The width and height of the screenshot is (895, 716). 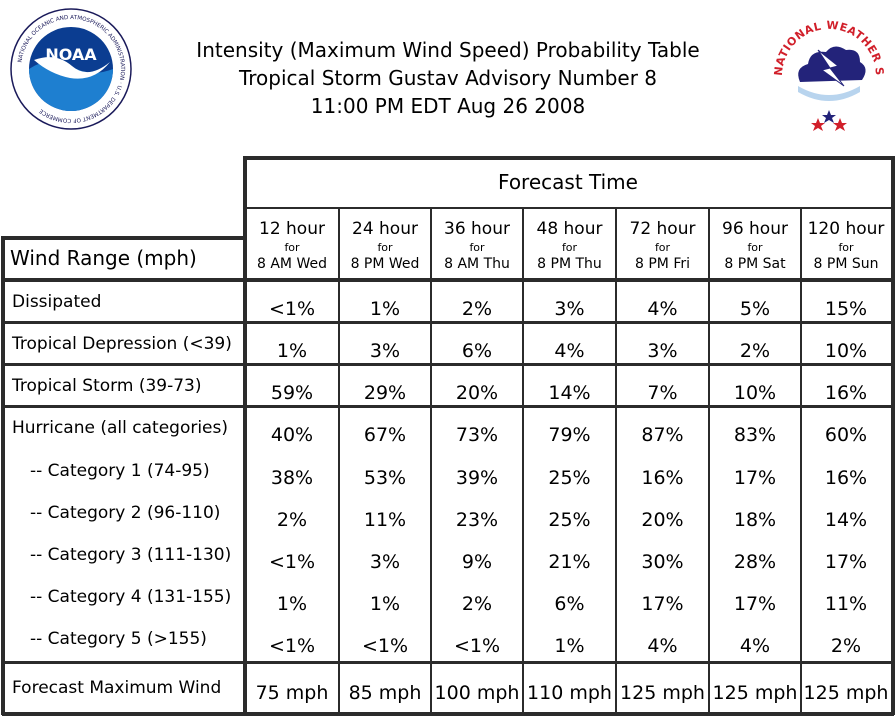 What do you see at coordinates (662, 393) in the screenshot?
I see `probability-cell: 7%` at bounding box center [662, 393].